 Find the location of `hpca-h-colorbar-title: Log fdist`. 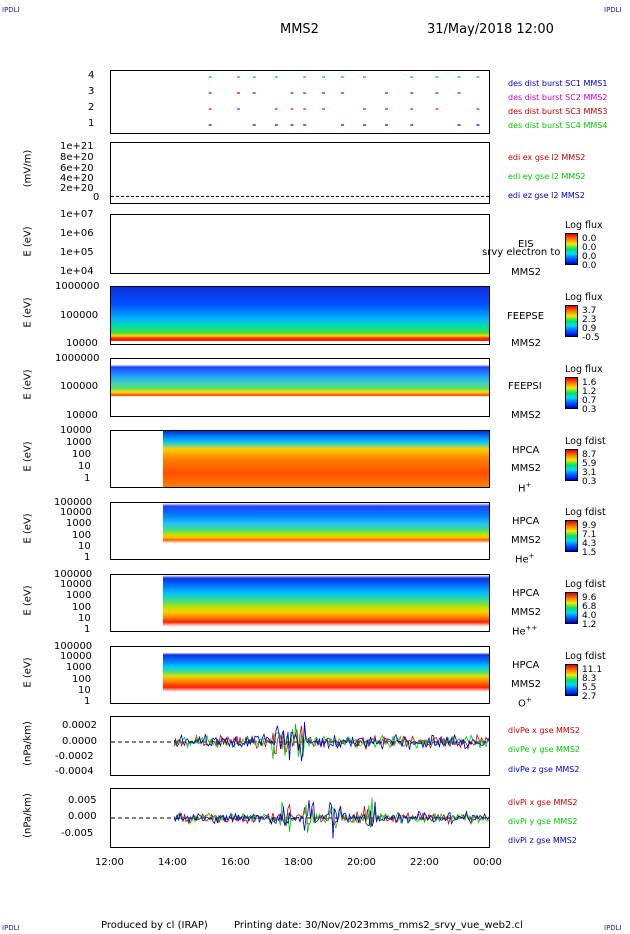

hpca-h-colorbar-title: Log fdist is located at coordinates (585, 441).